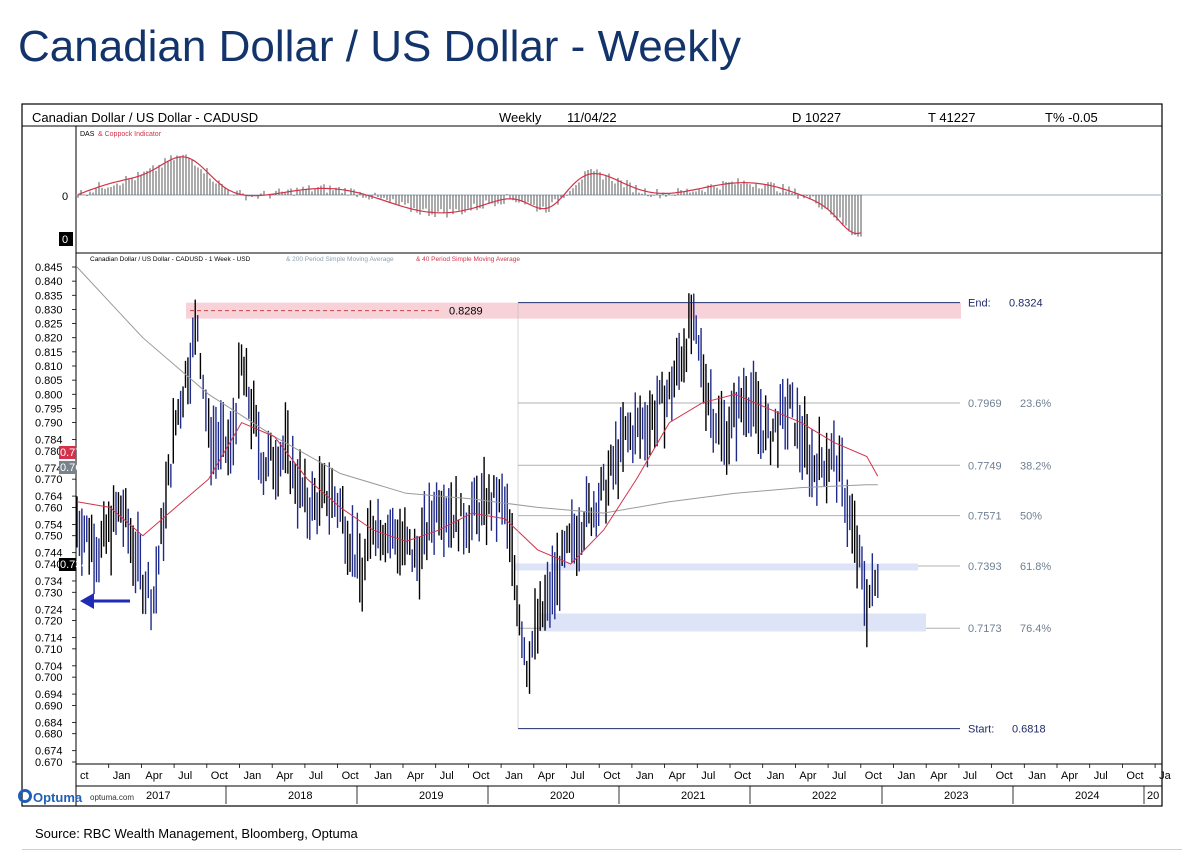 This screenshot has width=1186, height=851. What do you see at coordinates (340, 259) in the screenshot?
I see `price-legend-ma200: & 200 Period Simple Moving Average` at bounding box center [340, 259].